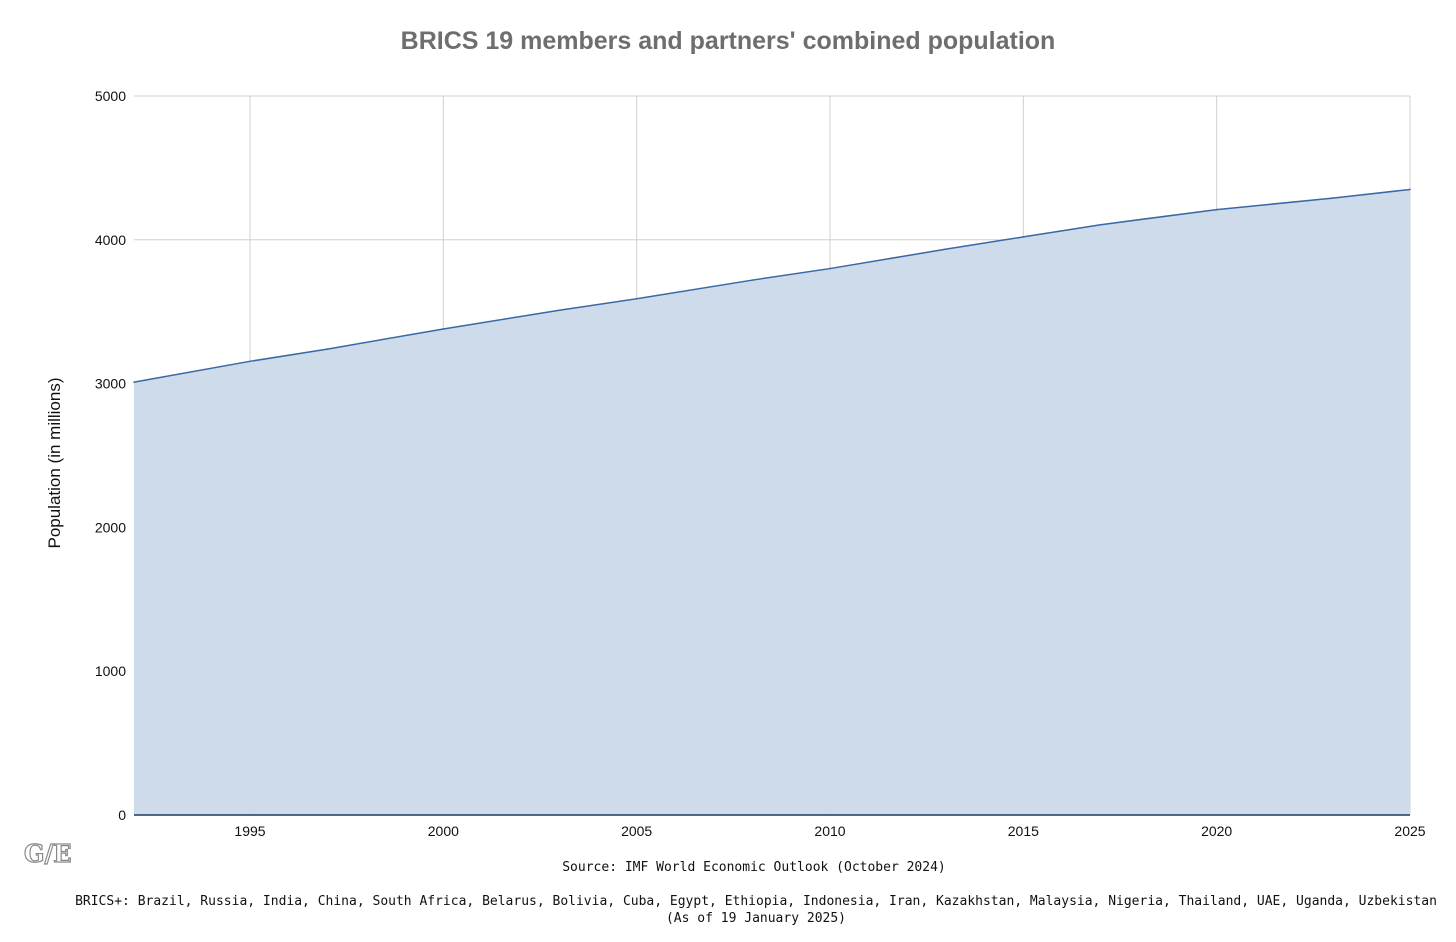 The height and width of the screenshot is (942, 1456). What do you see at coordinates (249, 831) in the screenshot?
I see `x-tick-label: 1995` at bounding box center [249, 831].